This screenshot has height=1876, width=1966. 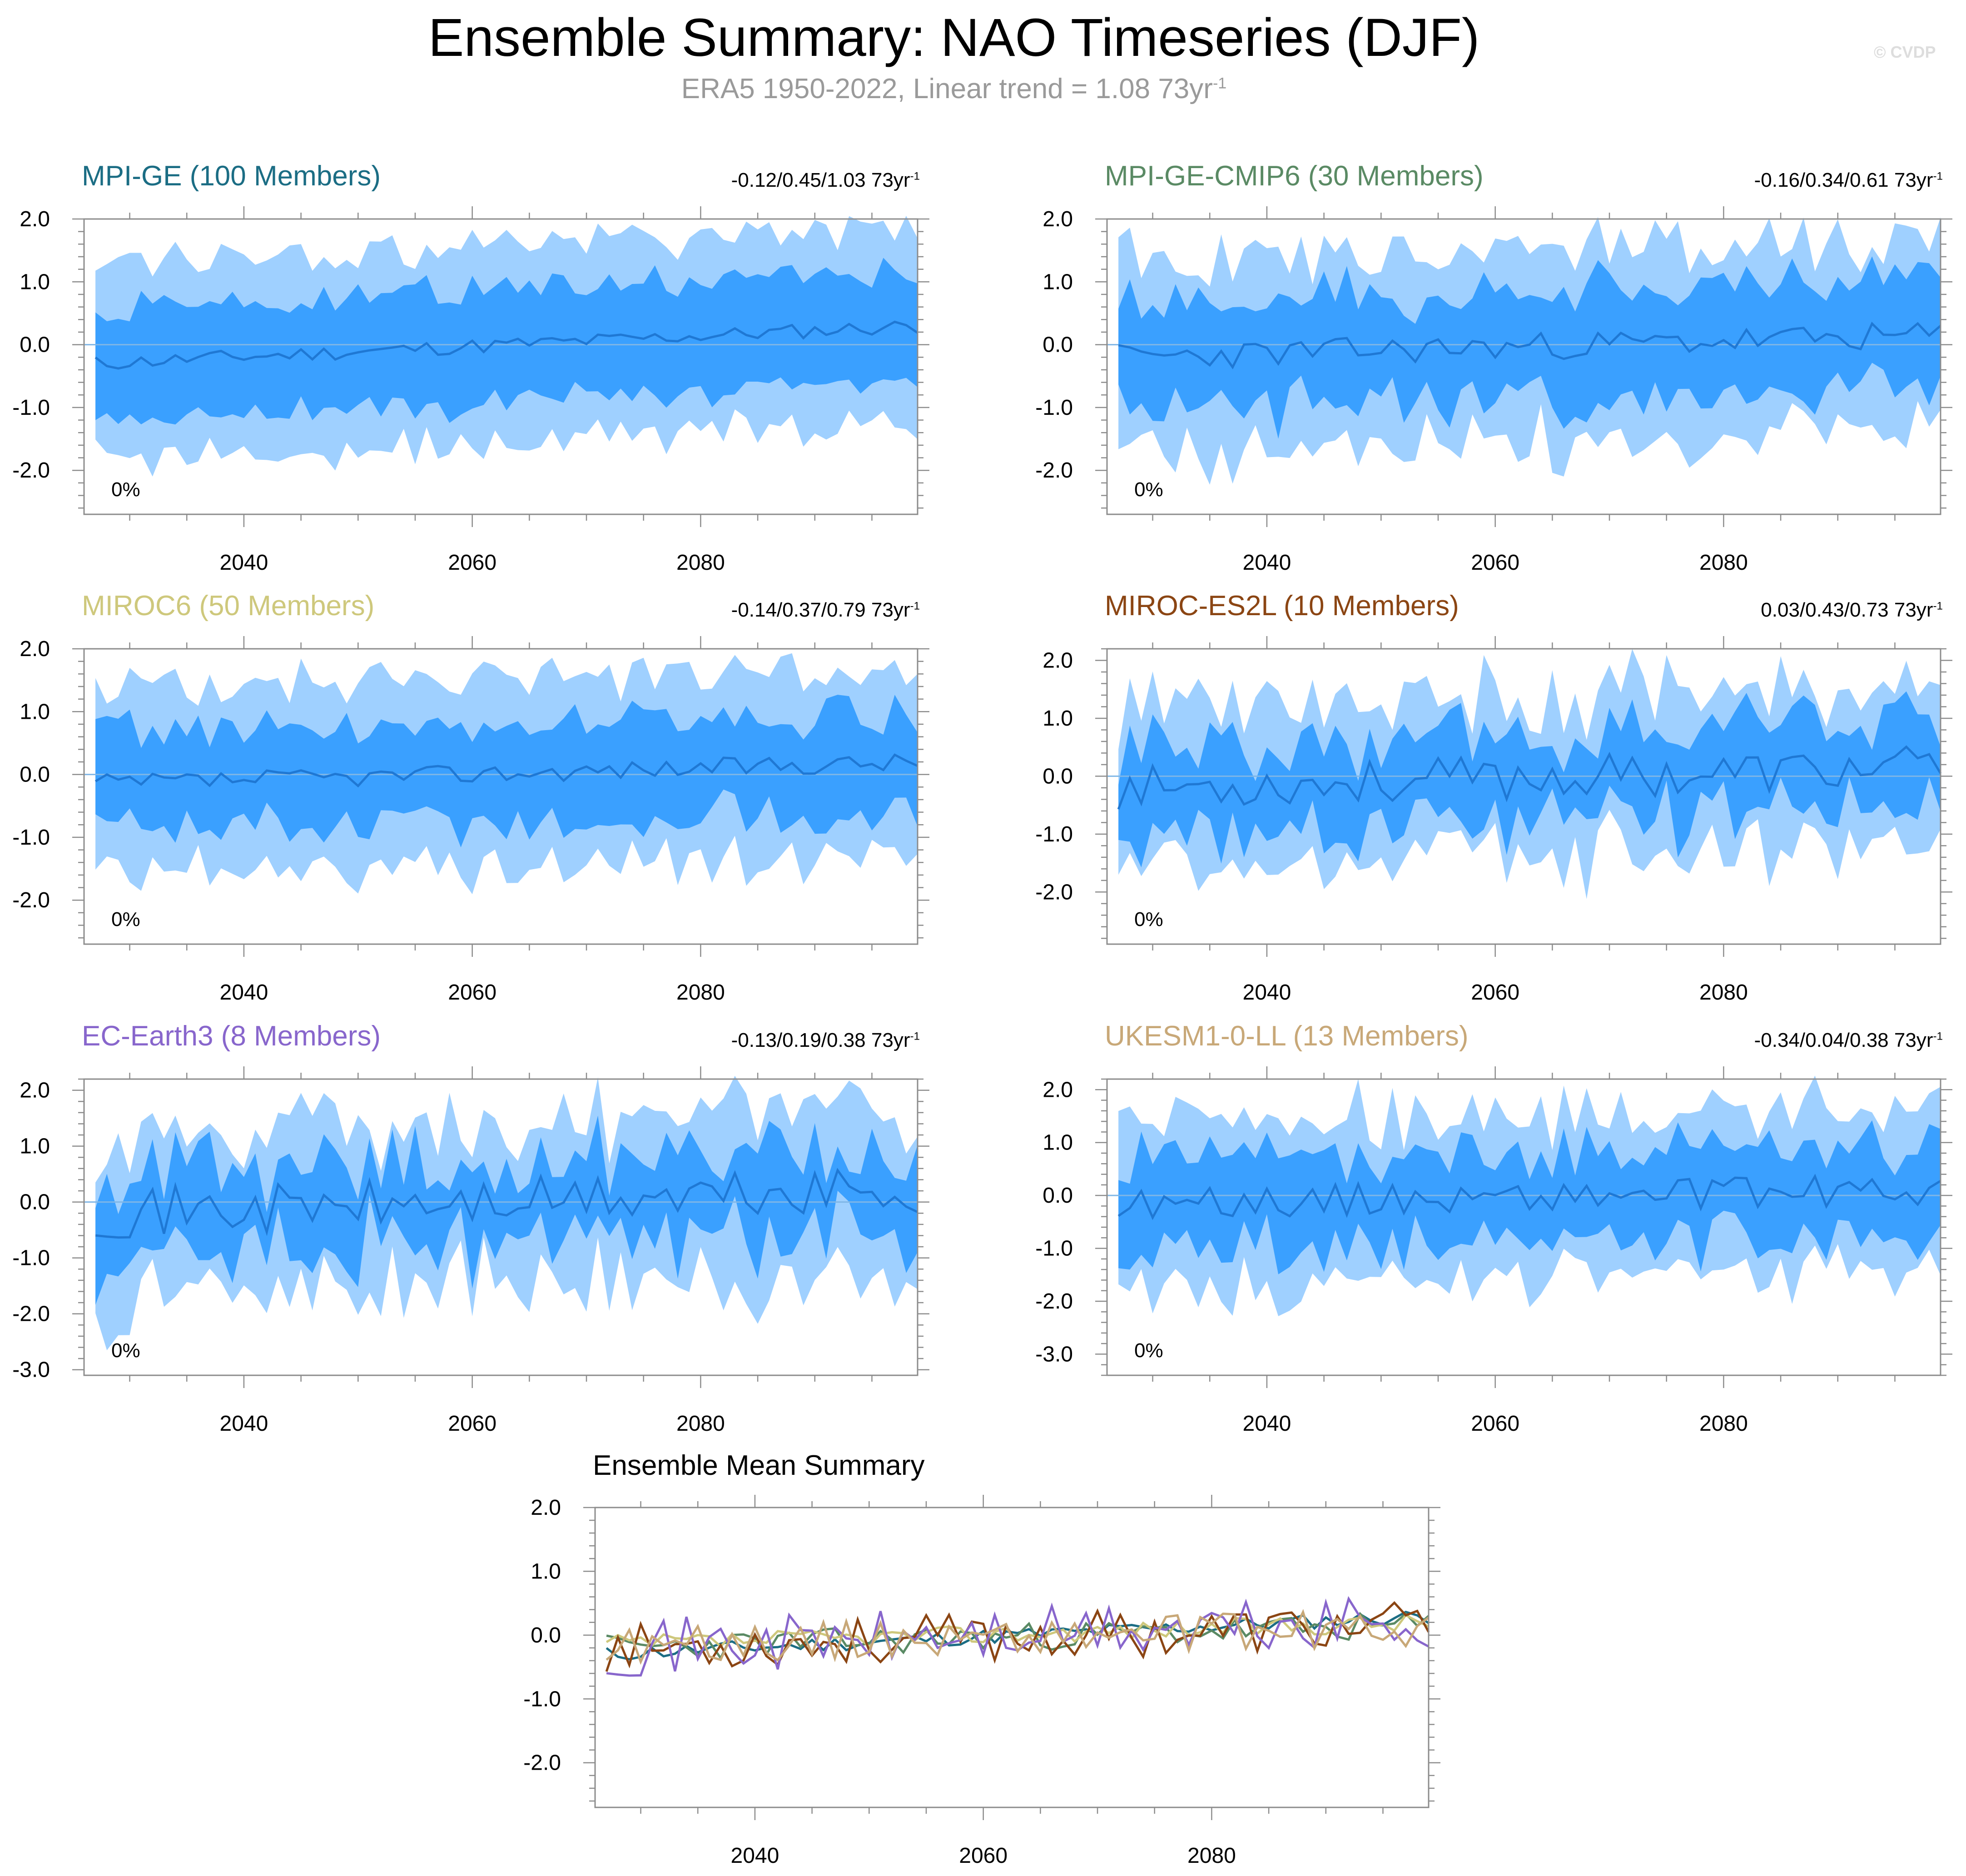 What do you see at coordinates (820, 180) in the screenshot?
I see `trend-value: -0.12/0.45/1.03 73yr` at bounding box center [820, 180].